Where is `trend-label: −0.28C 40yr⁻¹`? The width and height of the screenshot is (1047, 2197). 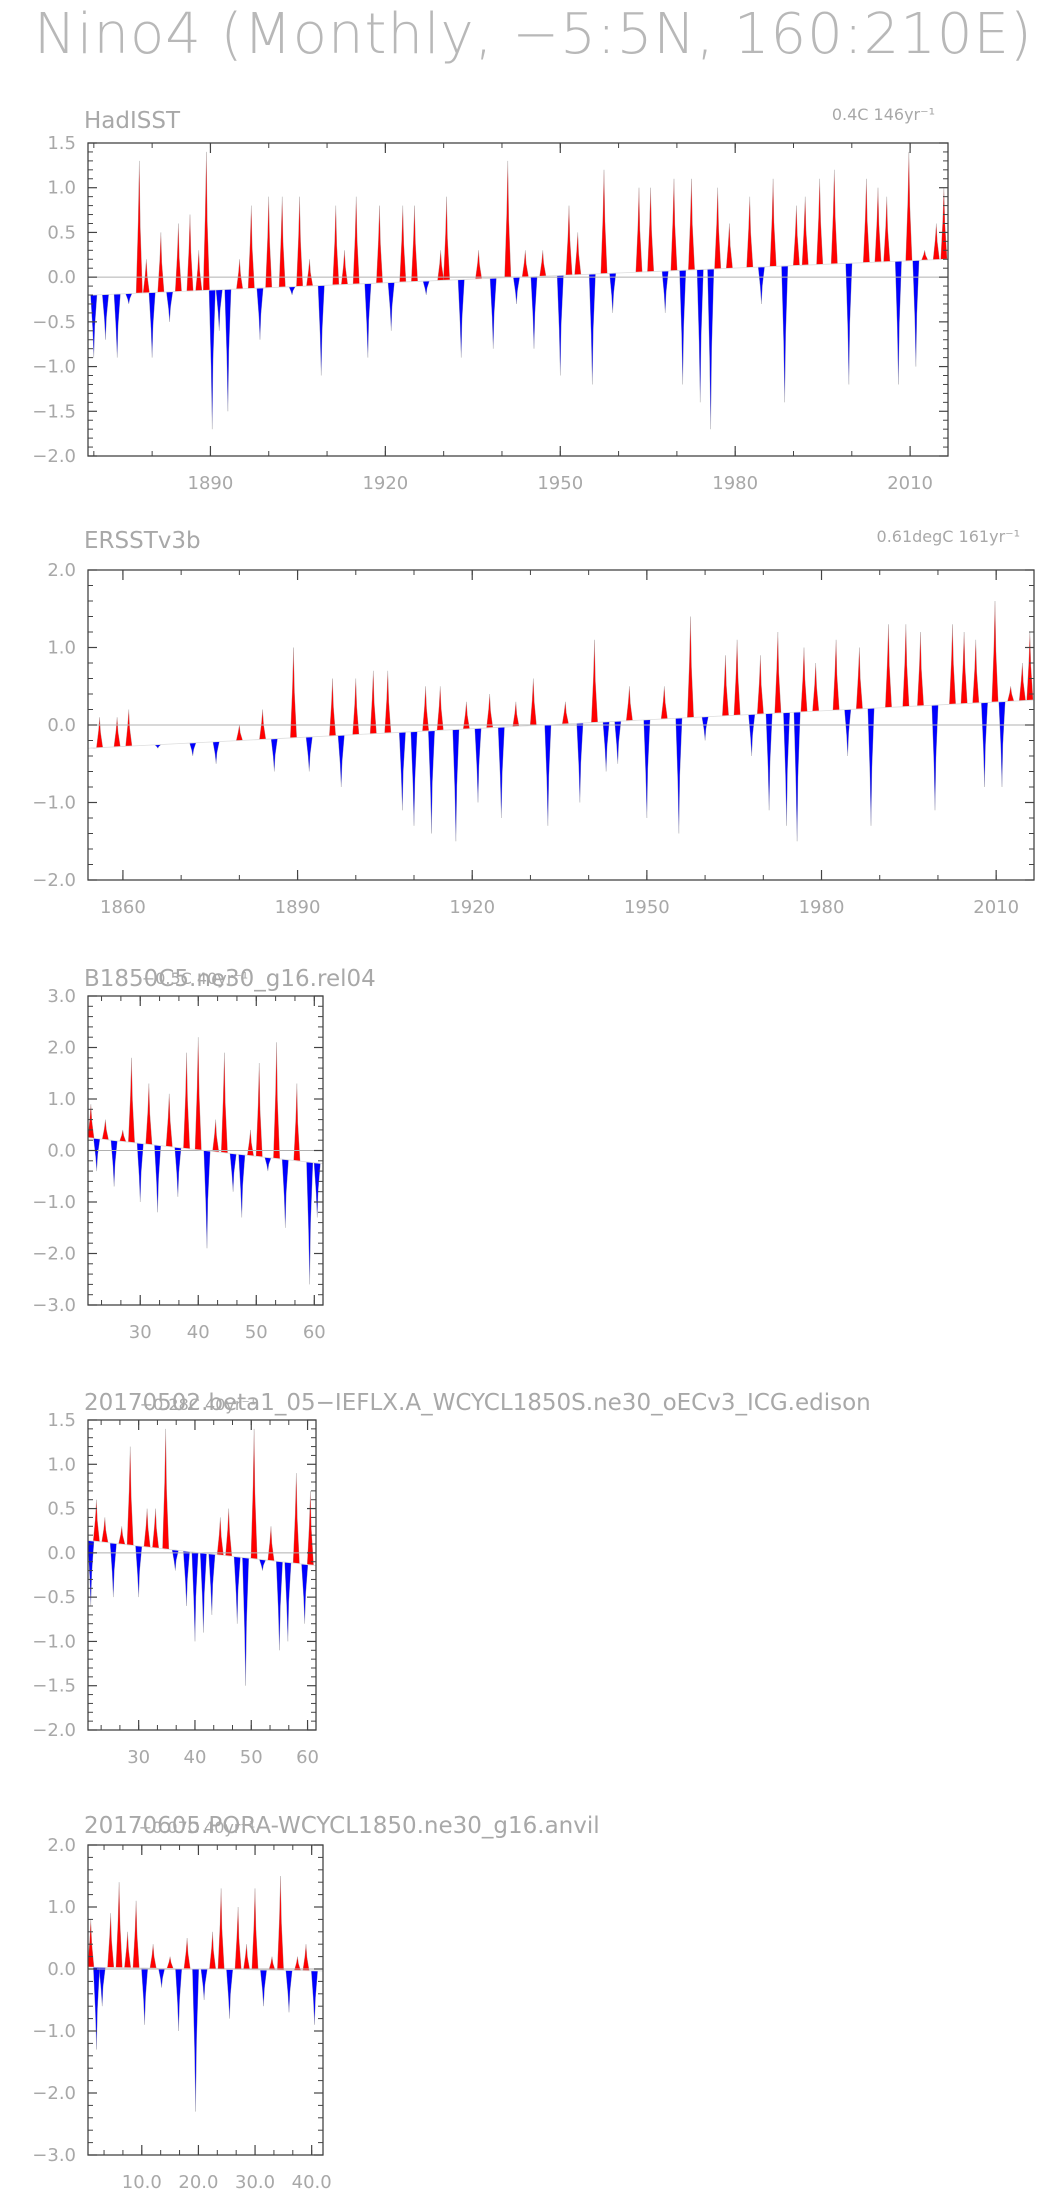 trend-label: −0.28C 40yr⁻¹ is located at coordinates (198, 1404).